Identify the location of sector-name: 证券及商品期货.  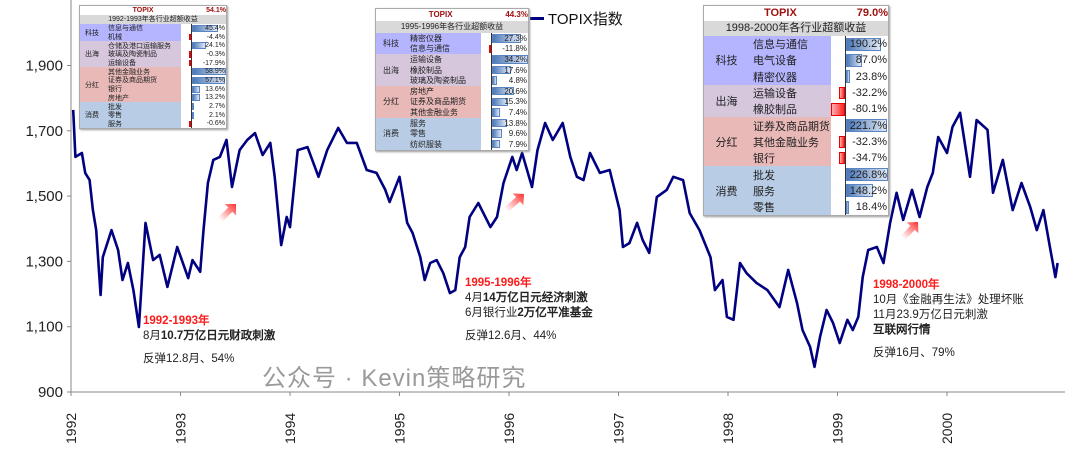
(443, 102).